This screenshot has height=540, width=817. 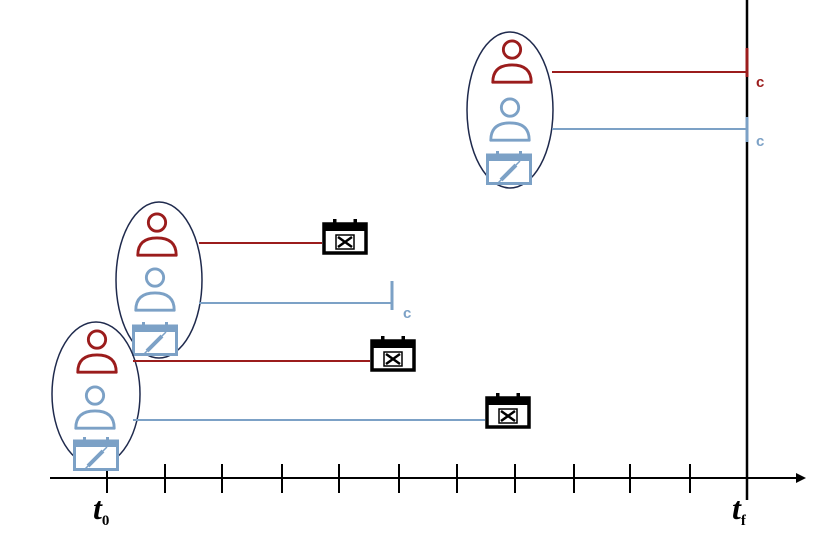 I want to click on tf-label: tf, so click(x=739, y=509).